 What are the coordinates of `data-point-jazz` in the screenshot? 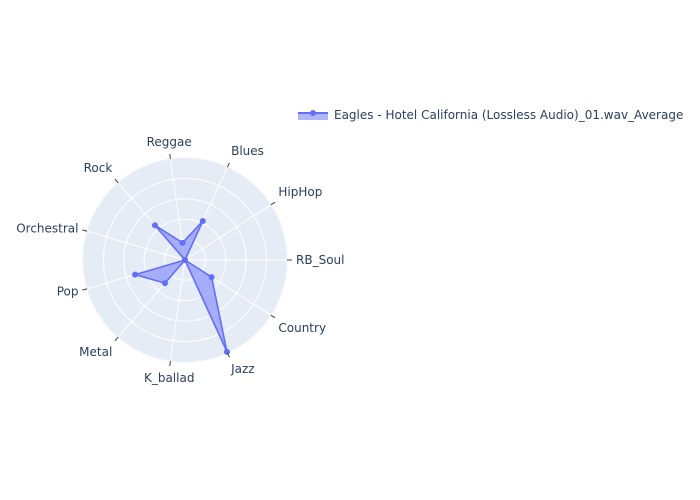 It's located at (226, 351).